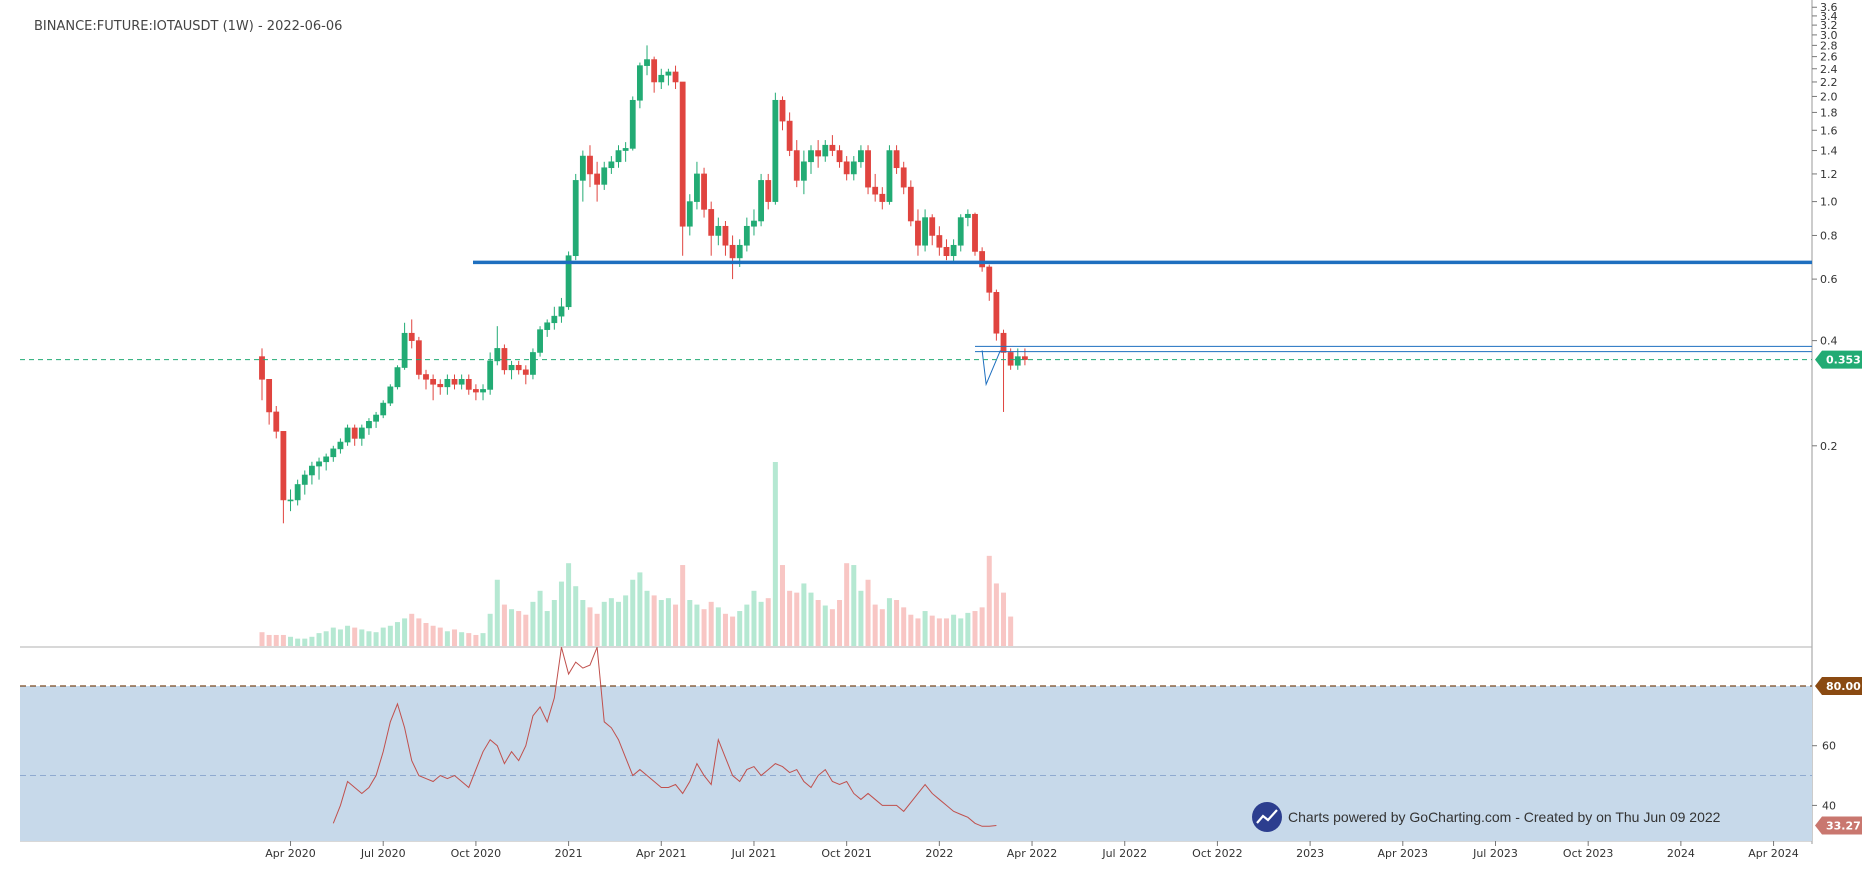 The width and height of the screenshot is (1863, 876). What do you see at coordinates (1403, 853) in the screenshot?
I see `time-tick-label: Apr 2023` at bounding box center [1403, 853].